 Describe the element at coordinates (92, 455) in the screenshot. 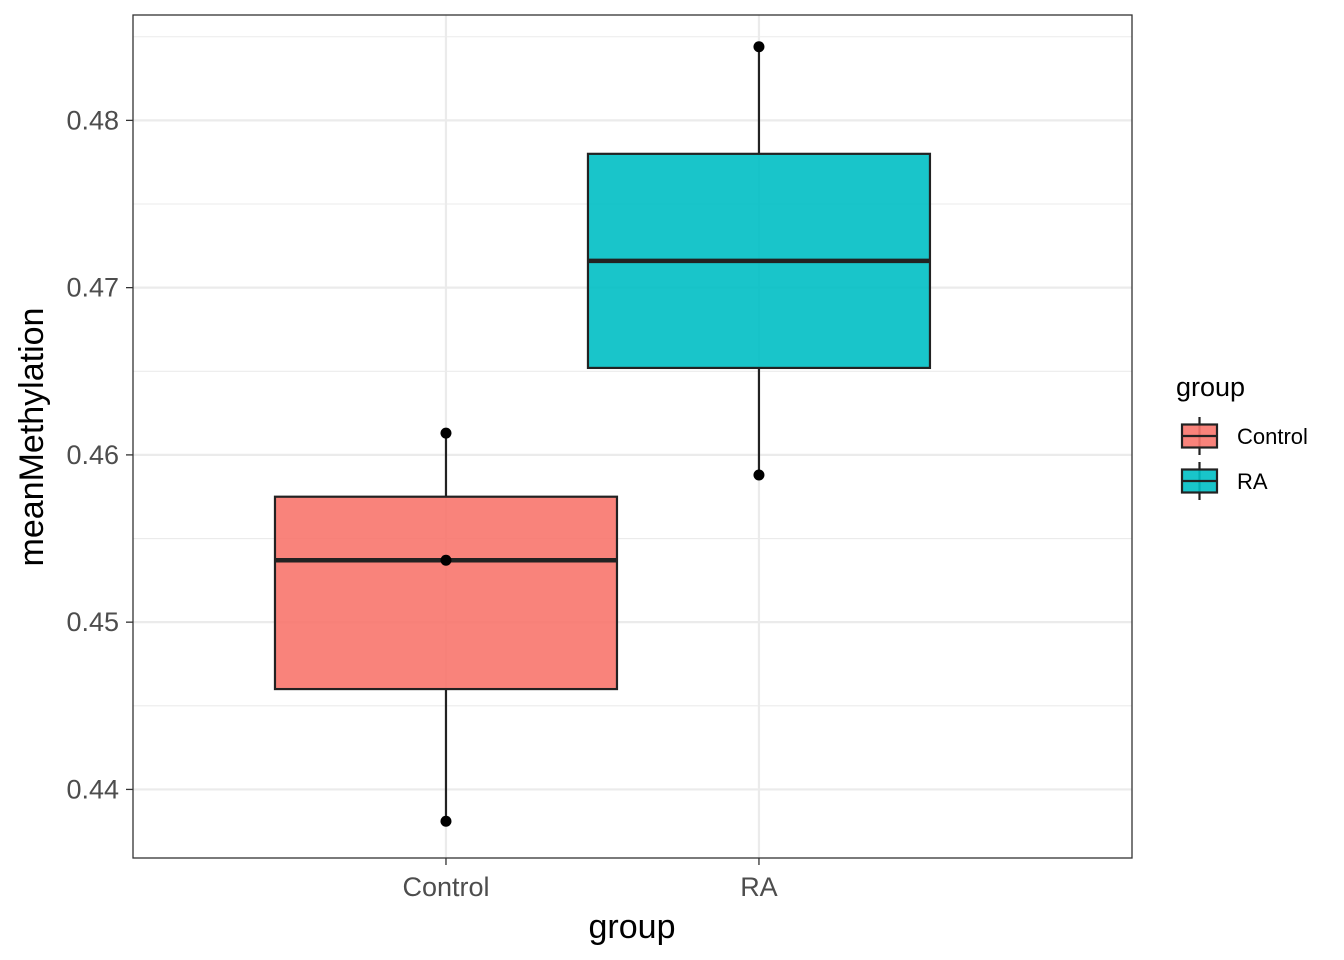

I see `y-tick-label: 0.46` at that location.